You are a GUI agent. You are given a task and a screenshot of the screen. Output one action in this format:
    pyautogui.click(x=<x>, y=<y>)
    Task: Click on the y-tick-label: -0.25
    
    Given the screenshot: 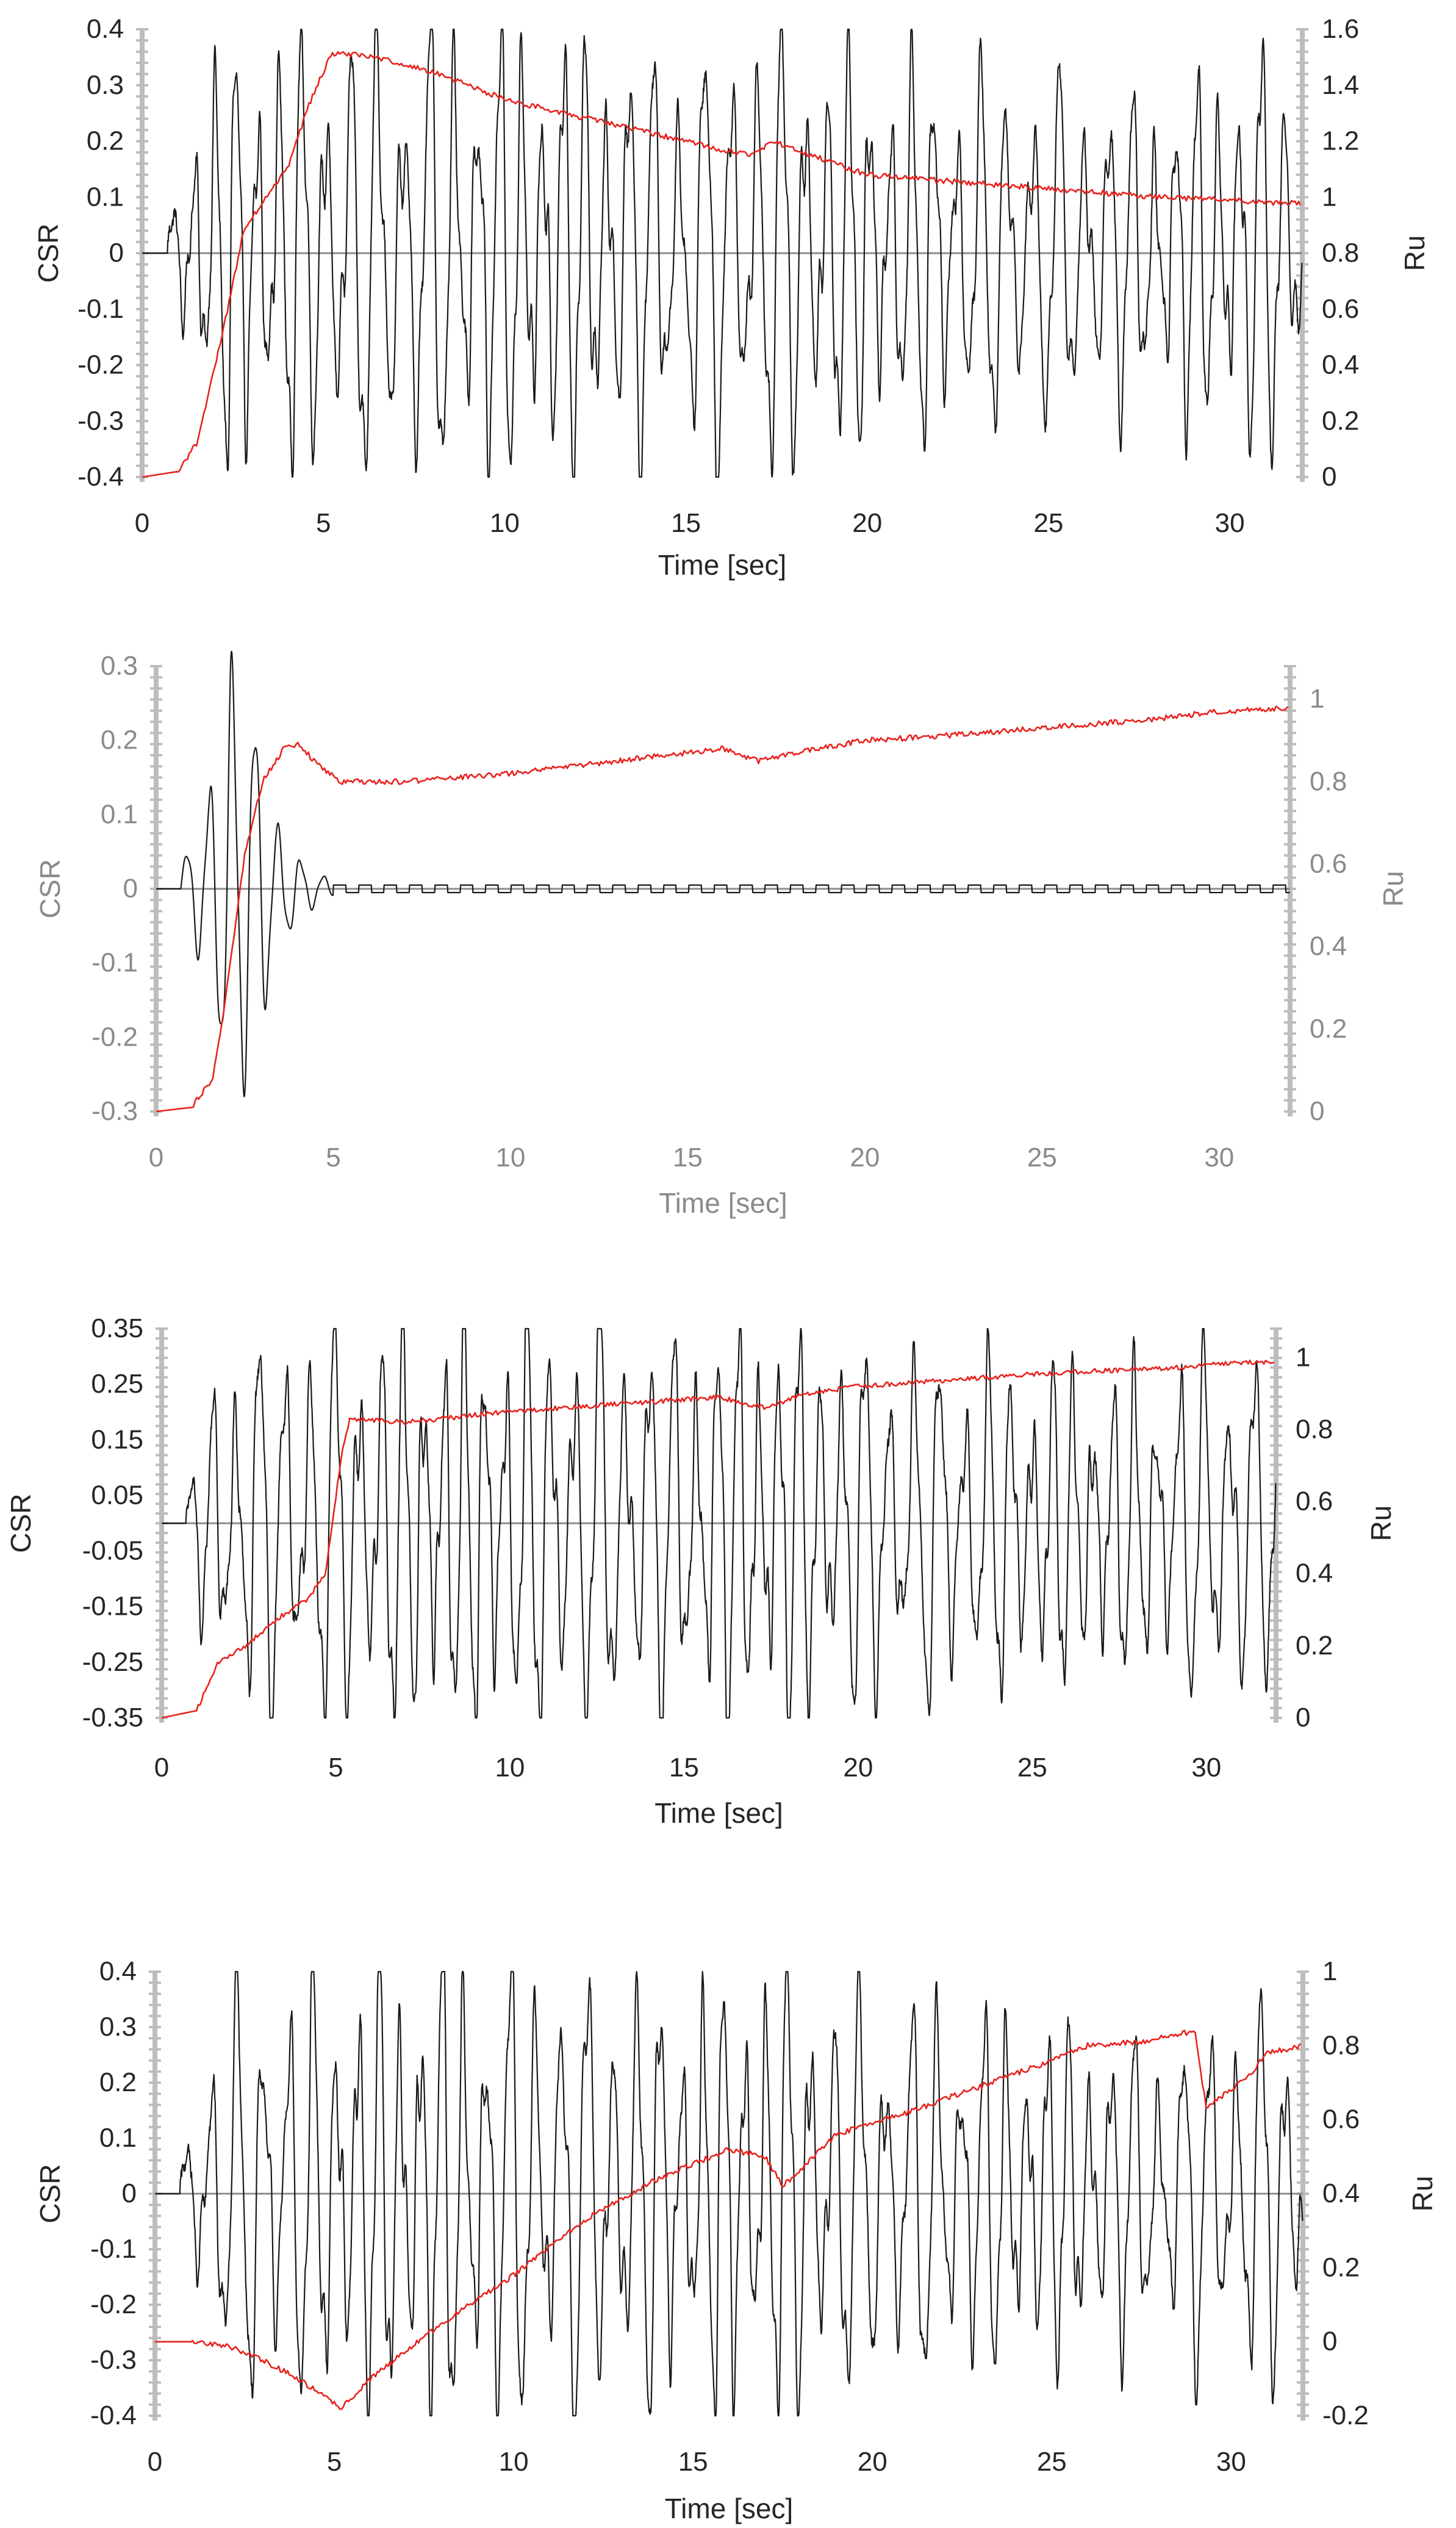 What is the action you would take?
    pyautogui.click(x=112, y=1662)
    